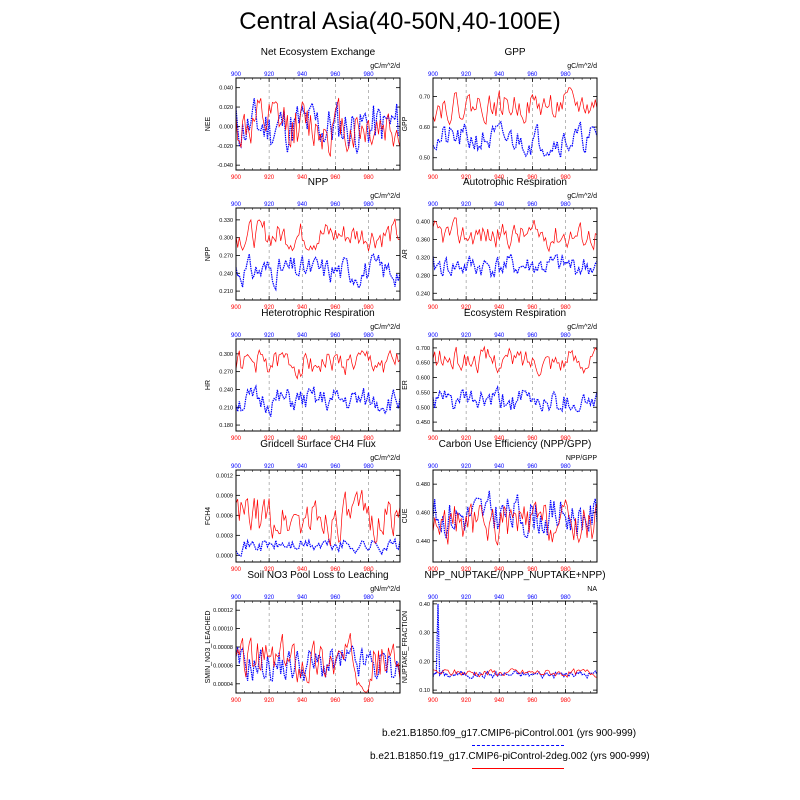 The image size is (800, 800). Describe the element at coordinates (335, 178) in the screenshot. I see `panel-1-xtick-label-bottom: 960` at that location.